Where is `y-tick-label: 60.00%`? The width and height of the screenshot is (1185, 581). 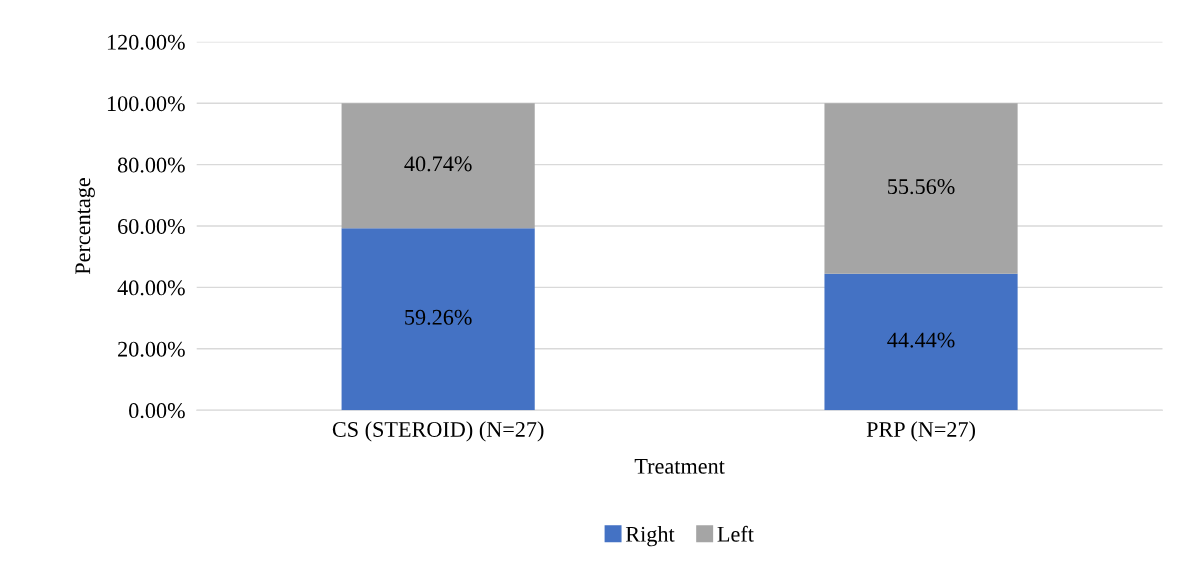
y-tick-label: 60.00% is located at coordinates (151, 226).